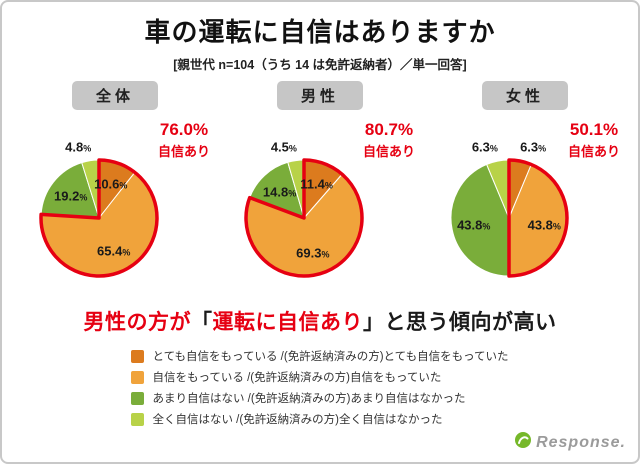  Describe the element at coordinates (78, 147) in the screenshot. I see `slice-label: 4.8%` at that location.